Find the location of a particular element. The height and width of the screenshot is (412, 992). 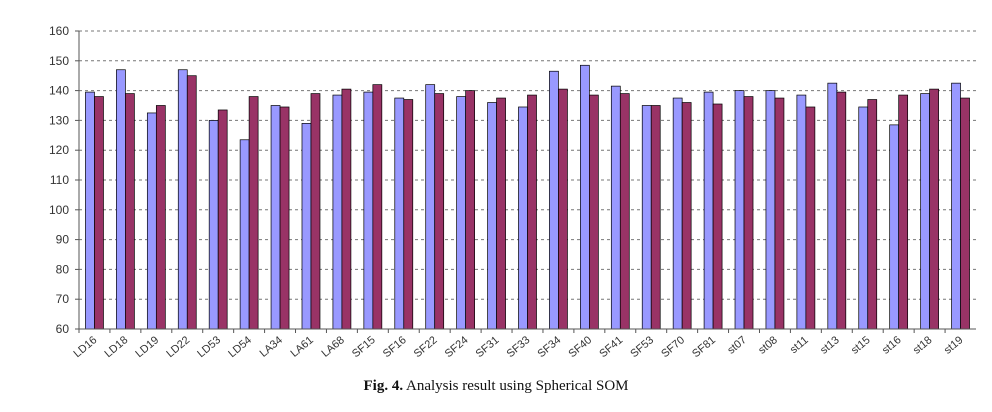

bar-series-1-ld18 is located at coordinates (121, 199).